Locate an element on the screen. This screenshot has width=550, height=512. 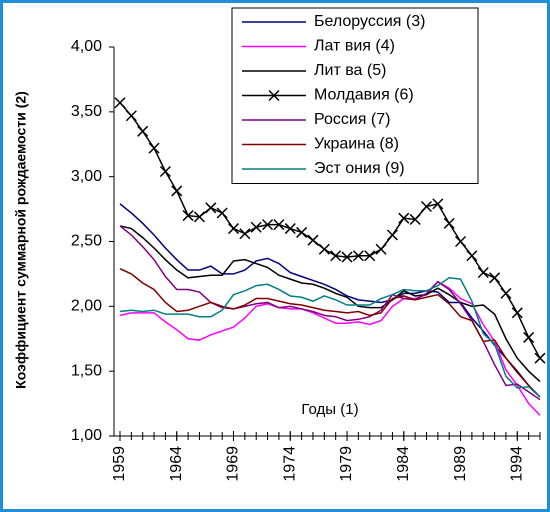
x-tick-label: 1964 is located at coordinates (176, 464).